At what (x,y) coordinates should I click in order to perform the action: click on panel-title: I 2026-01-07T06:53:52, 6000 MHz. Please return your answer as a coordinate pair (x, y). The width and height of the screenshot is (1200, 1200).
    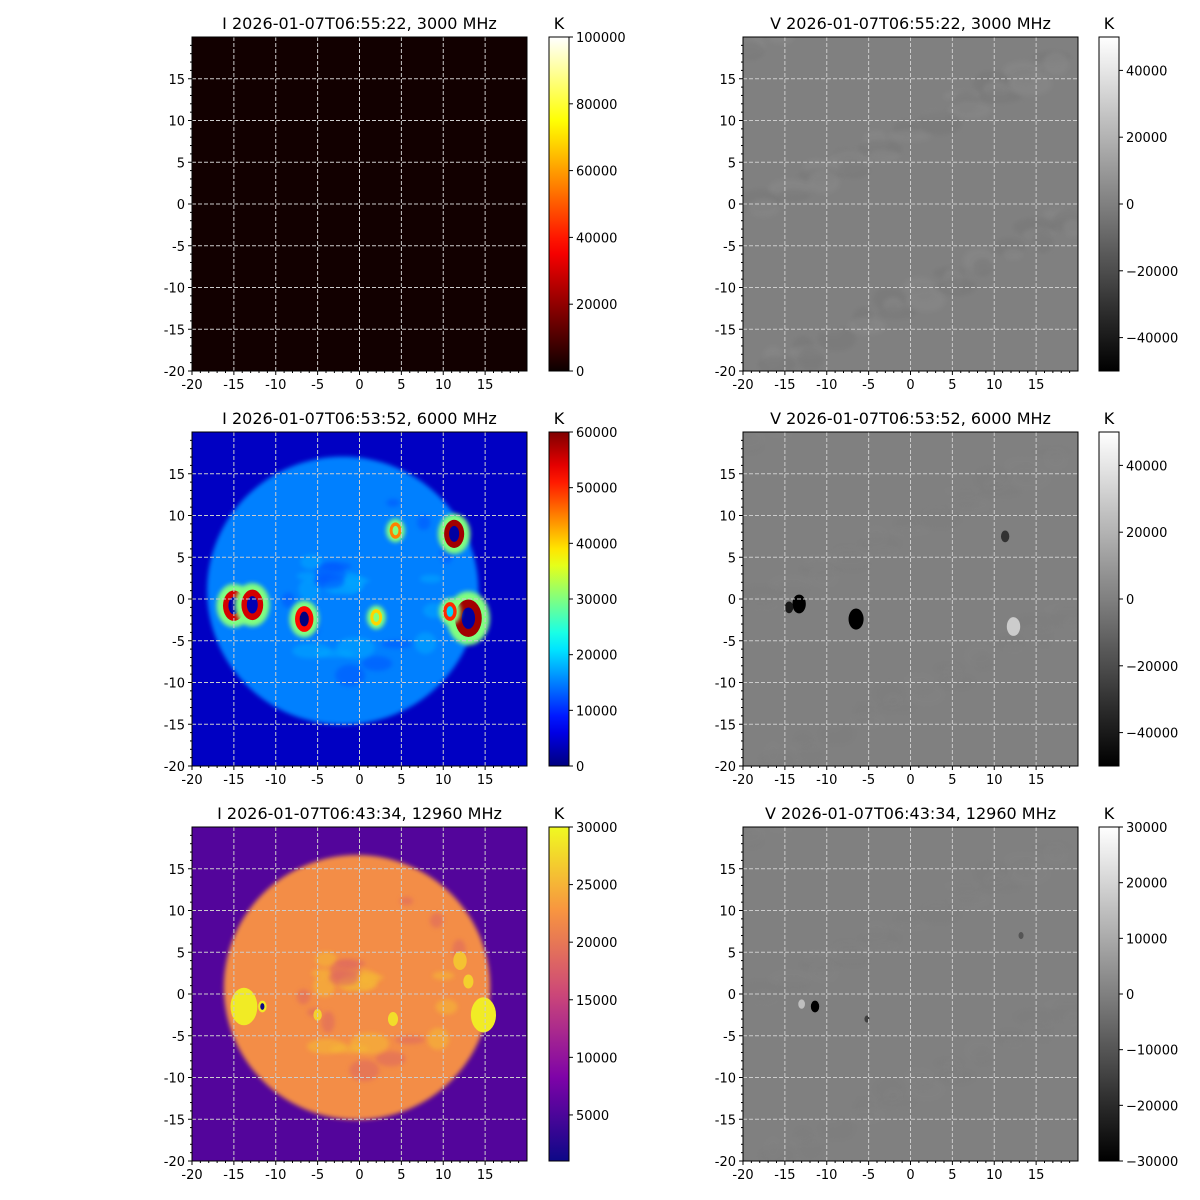
    Looking at the image, I should click on (359, 418).